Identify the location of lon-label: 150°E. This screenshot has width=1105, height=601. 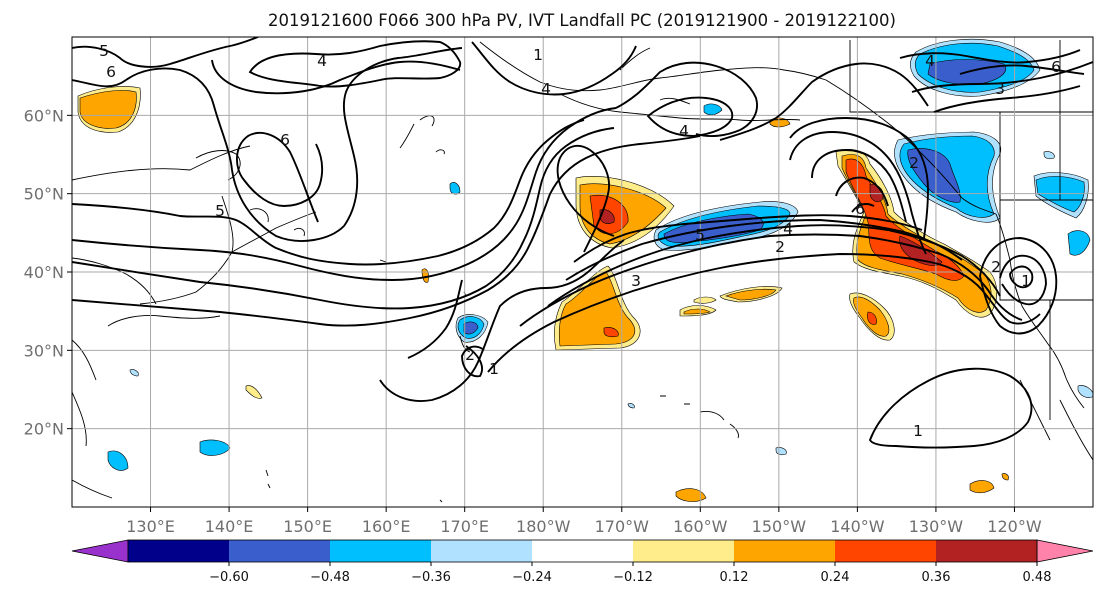
(307, 526).